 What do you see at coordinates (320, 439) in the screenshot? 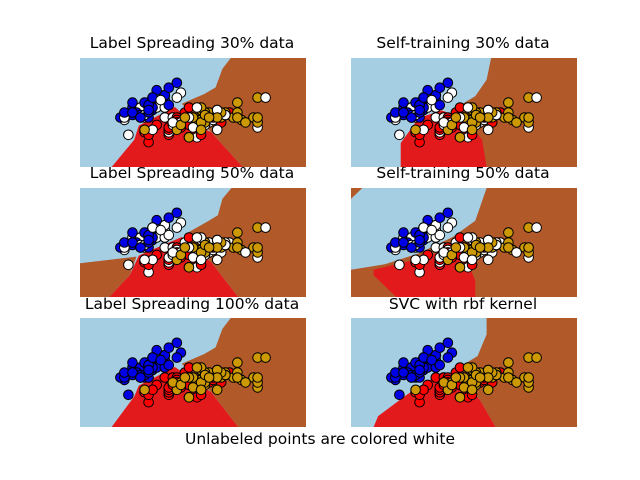
I see `figure-caption: Unlabeled points are colored white` at bounding box center [320, 439].